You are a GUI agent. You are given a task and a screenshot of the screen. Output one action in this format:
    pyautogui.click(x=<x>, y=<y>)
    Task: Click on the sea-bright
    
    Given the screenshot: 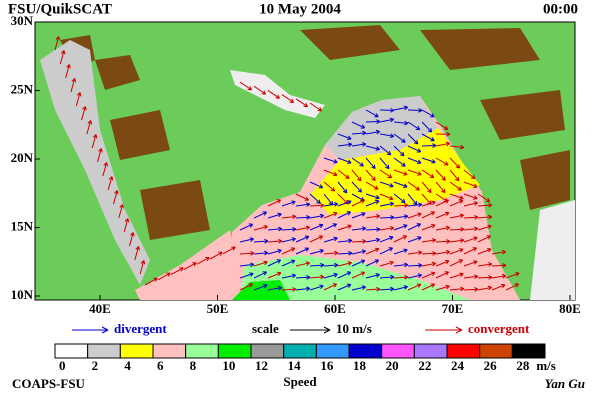 What is the action you would take?
    pyautogui.click(x=261, y=290)
    